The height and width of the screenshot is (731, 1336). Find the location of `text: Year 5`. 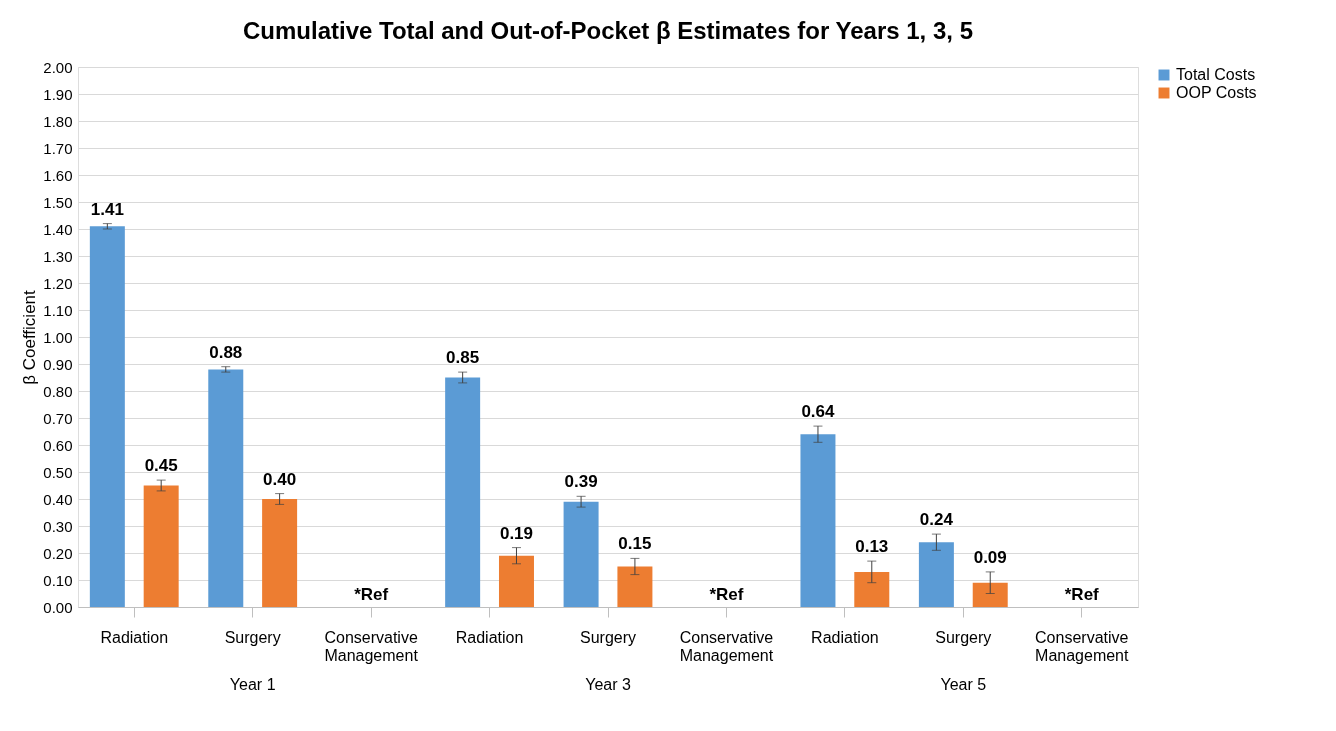

text: Year 5 is located at coordinates (963, 684).